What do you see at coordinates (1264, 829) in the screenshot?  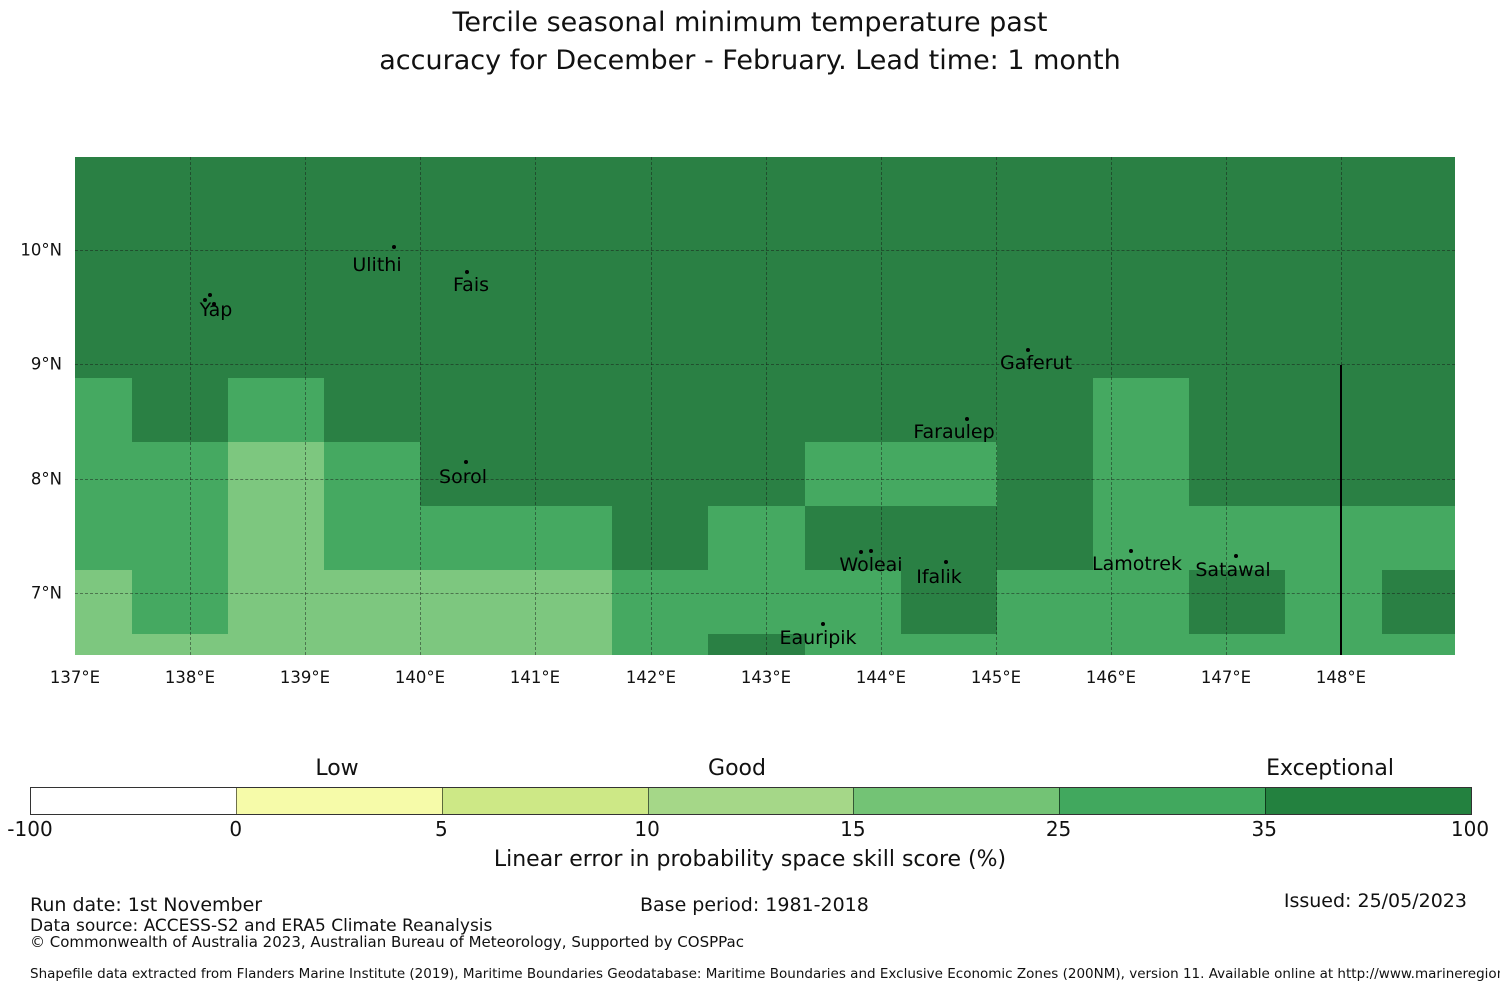 I see `colorbar-tick-label: 35` at bounding box center [1264, 829].